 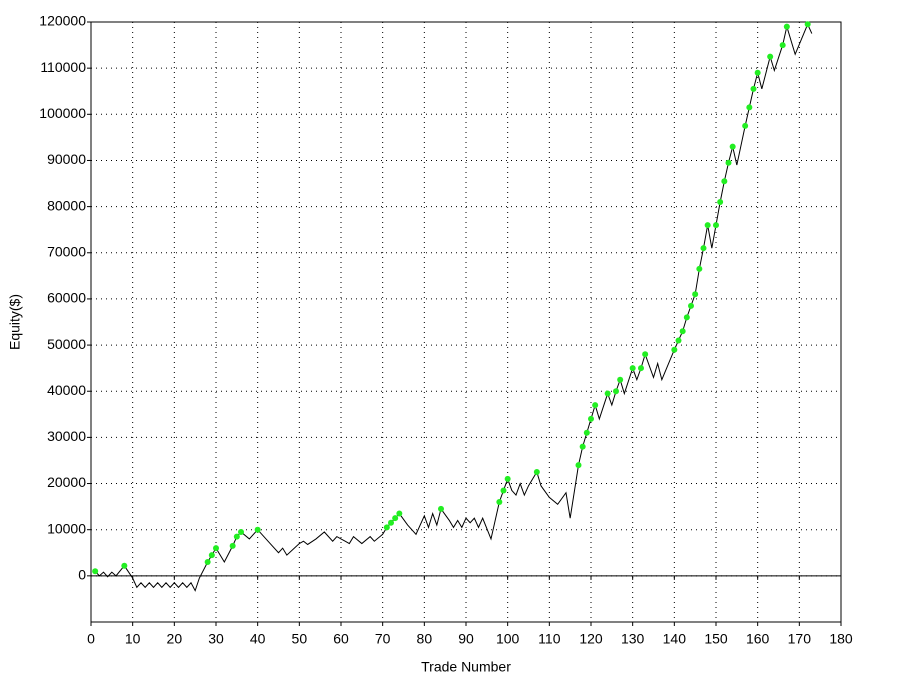 What do you see at coordinates (66, 159) in the screenshot?
I see `y-tick-label: 90000` at bounding box center [66, 159].